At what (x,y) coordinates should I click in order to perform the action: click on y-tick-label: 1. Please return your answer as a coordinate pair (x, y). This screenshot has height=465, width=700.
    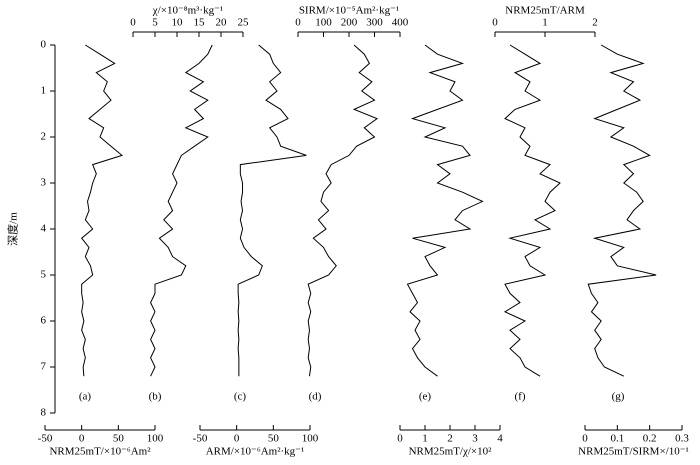
    Looking at the image, I should click on (44, 91).